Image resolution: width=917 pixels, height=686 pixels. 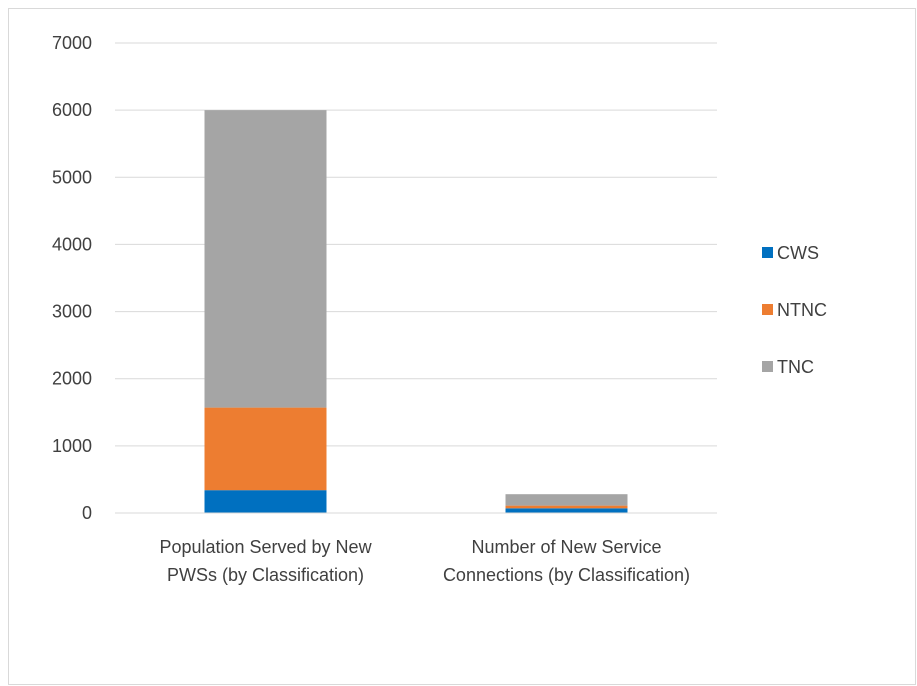 I want to click on legend-label-tnc: TNC, so click(x=795, y=367).